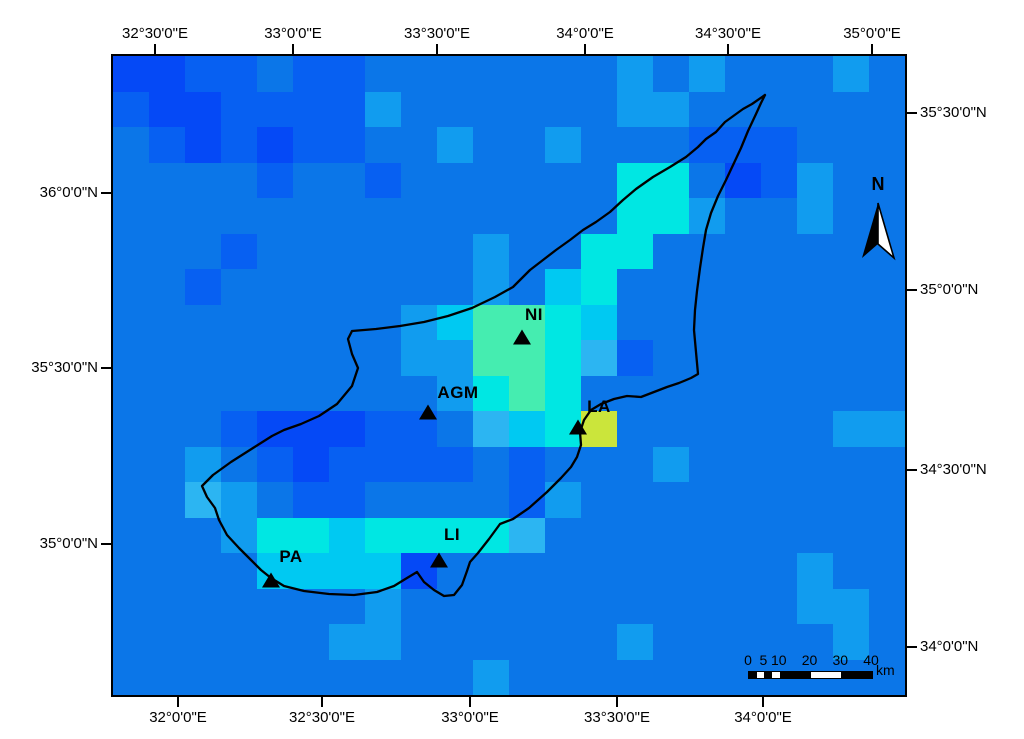 Image resolution: width=1024 pixels, height=739 pixels. Describe the element at coordinates (760, 675) in the screenshot. I see `scalebar-white-segment` at that location.